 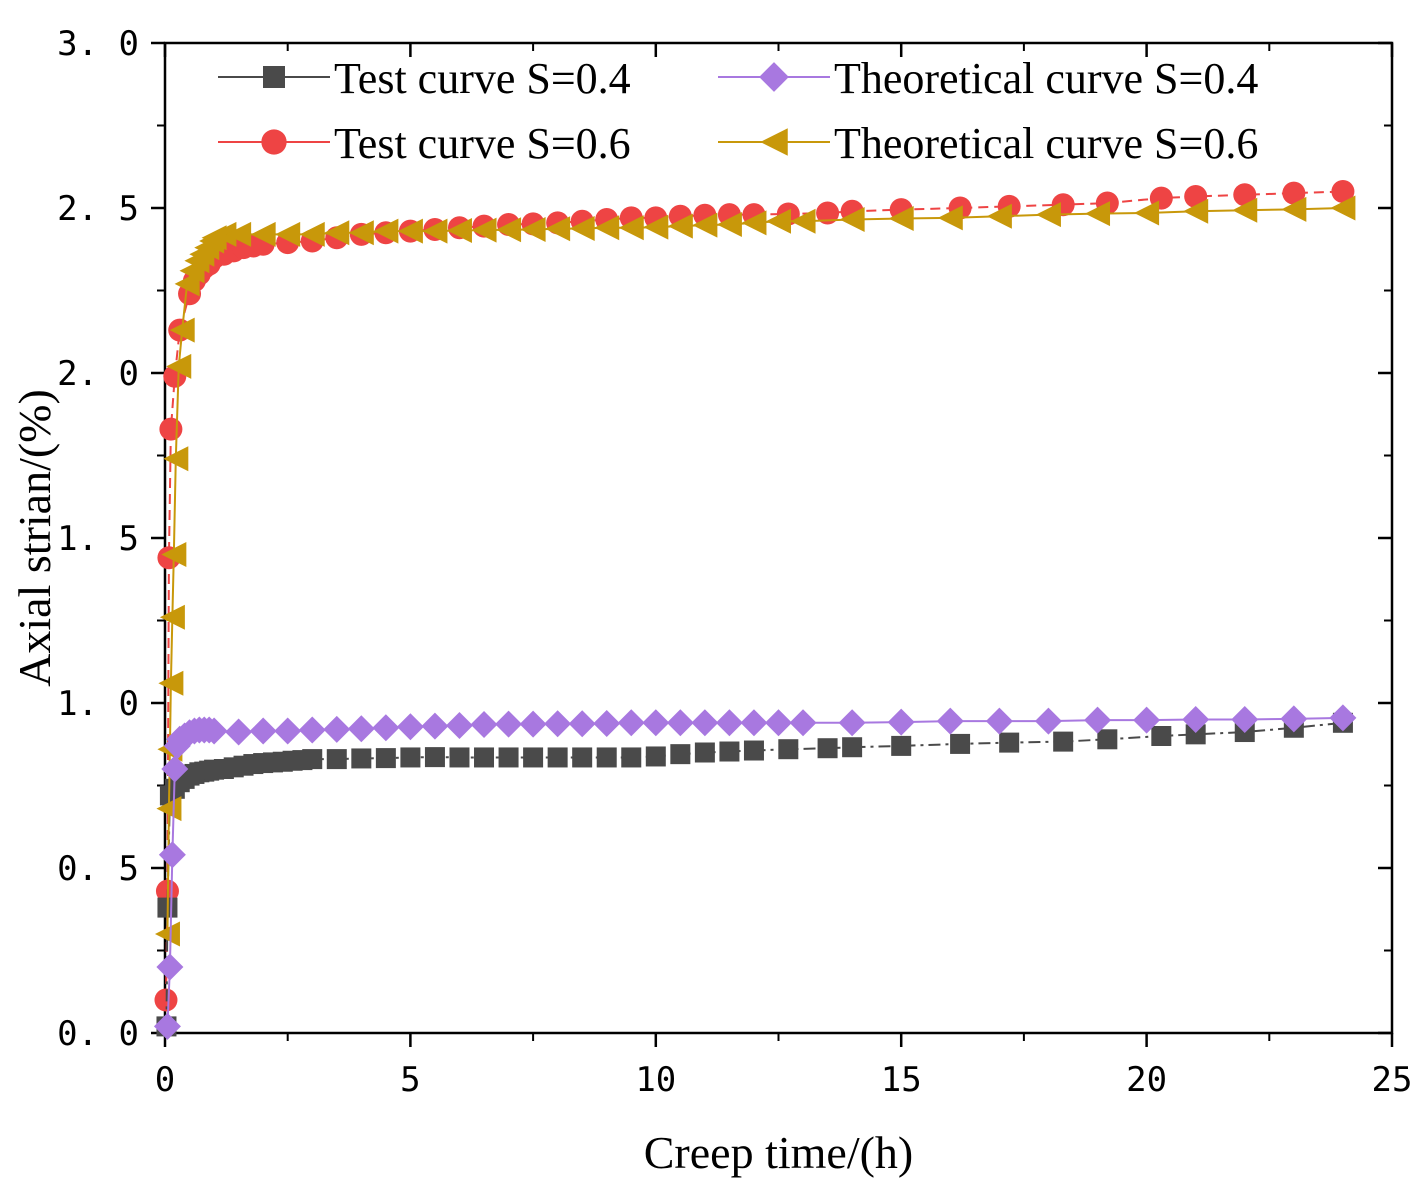 I want to click on y-tick-label: 1. 0, so click(x=98, y=704).